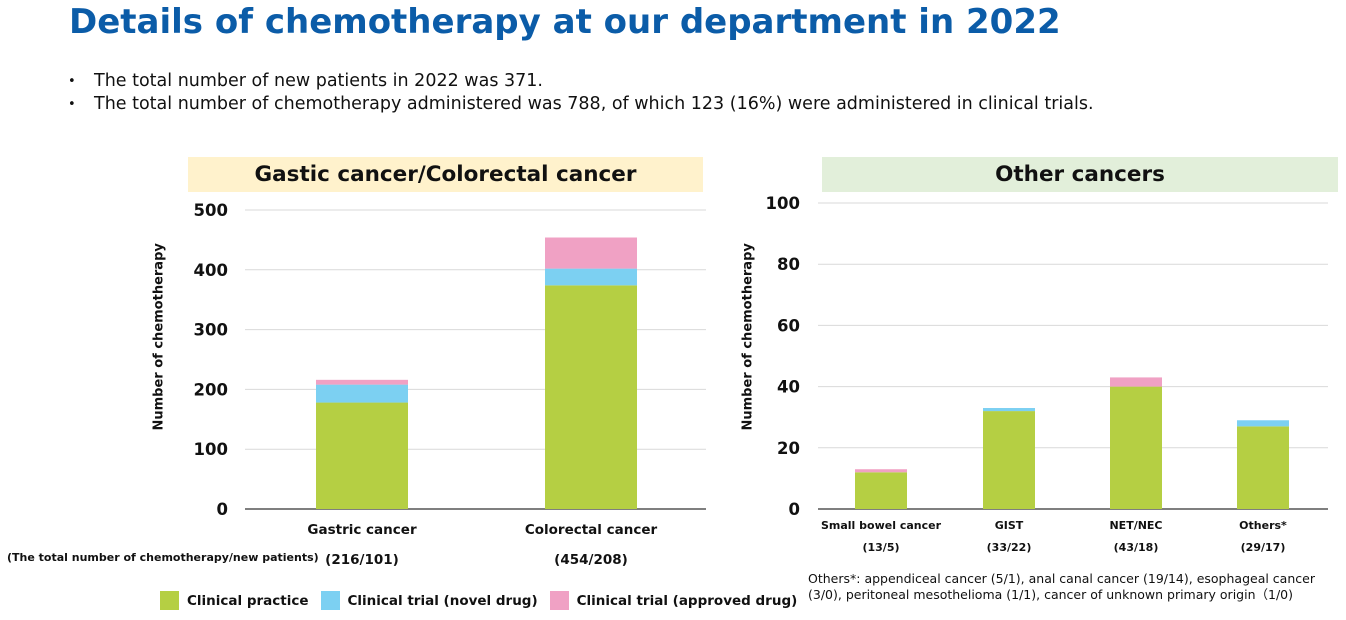 The height and width of the screenshot is (620, 1346). I want to click on y-tick-label: 0, so click(222, 509).